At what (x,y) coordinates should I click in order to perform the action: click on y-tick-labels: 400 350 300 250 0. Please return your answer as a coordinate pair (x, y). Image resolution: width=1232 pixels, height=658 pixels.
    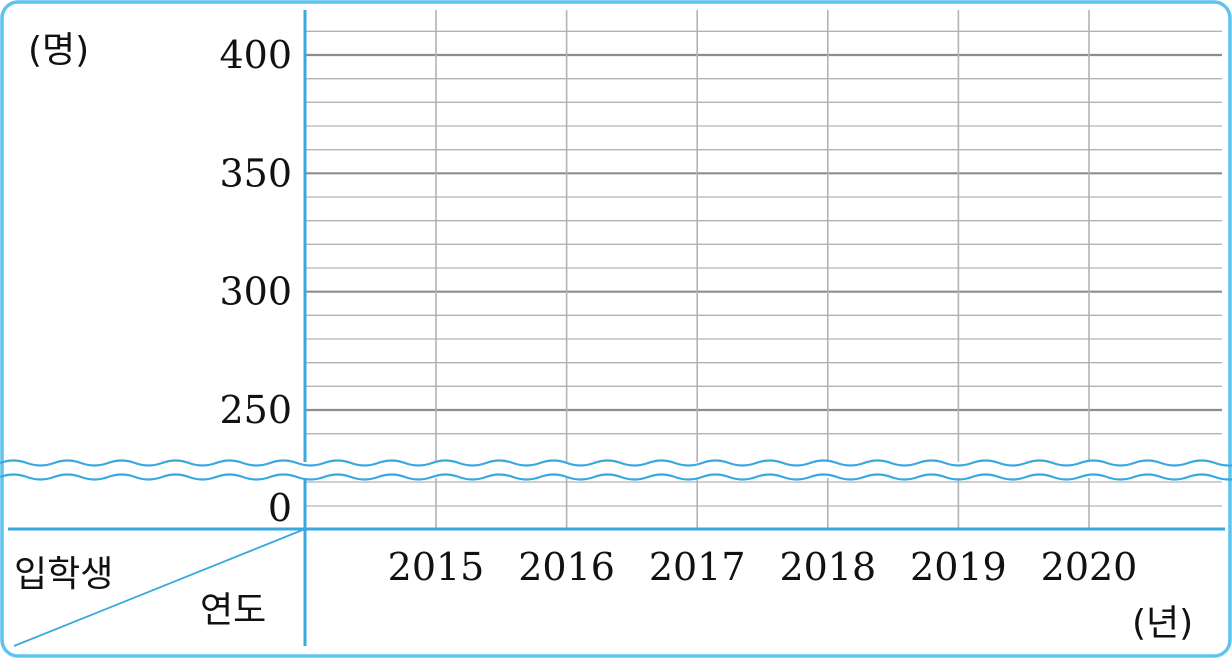
    Looking at the image, I should click on (255, 281).